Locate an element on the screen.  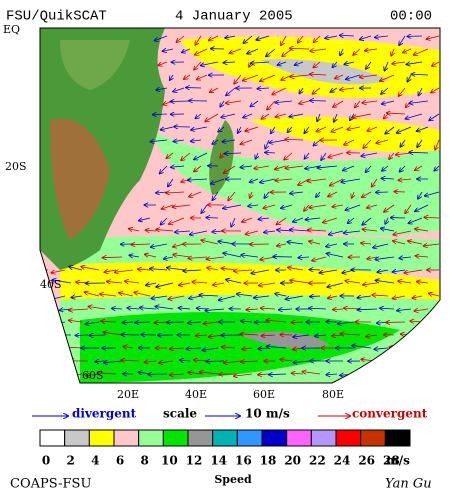
color-scale: 0 2 4 6 8 10 12 14 16 18 20 22 24 26 28 is located at coordinates (225, 448).